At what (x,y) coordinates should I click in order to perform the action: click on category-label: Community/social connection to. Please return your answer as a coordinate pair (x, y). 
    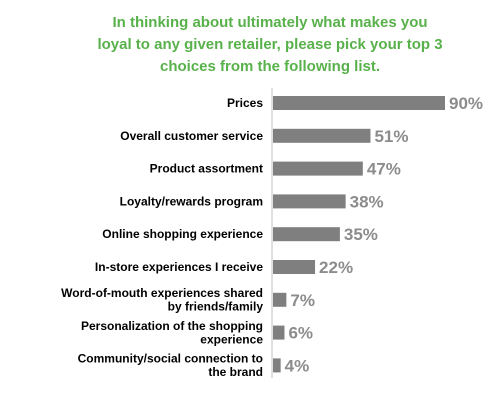
    Looking at the image, I should click on (170, 359).